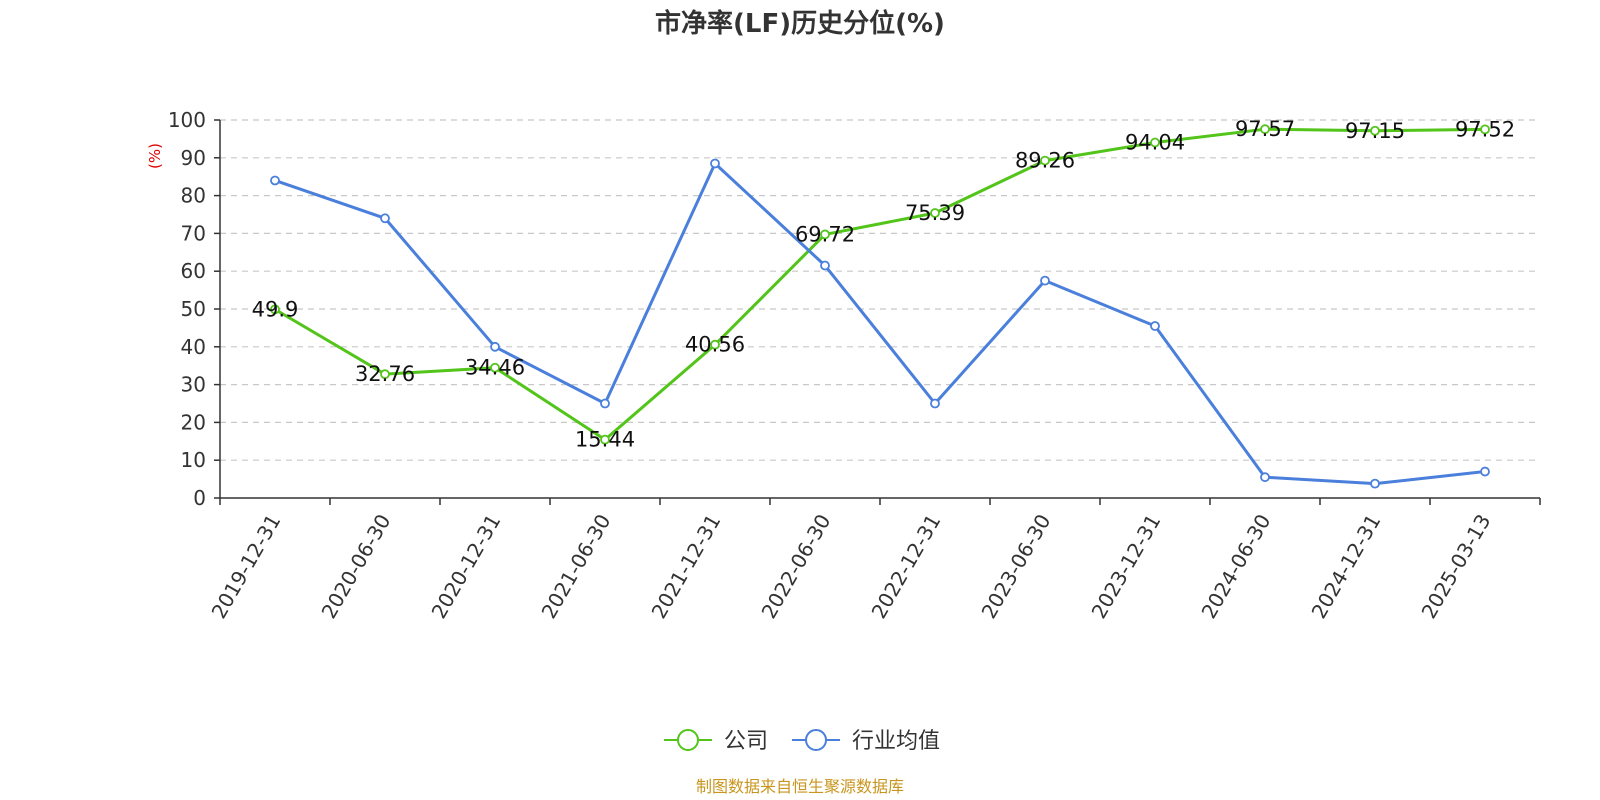 This screenshot has height=800, width=1600. Describe the element at coordinates (746, 741) in the screenshot. I see `legend-label: 公司` at that location.